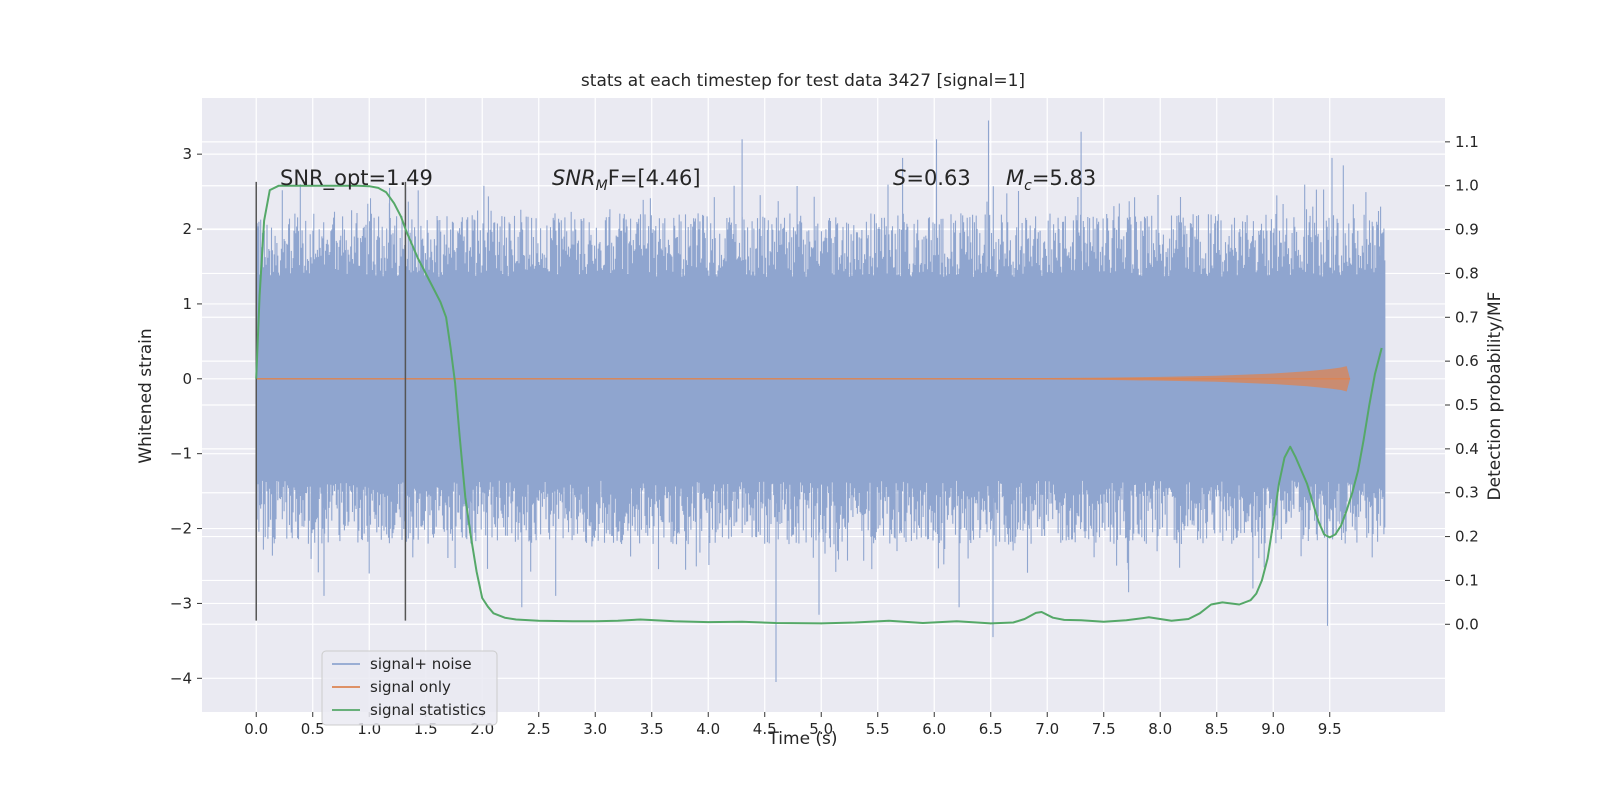  What do you see at coordinates (181, 454) in the screenshot?
I see `y-tick-label: −1` at bounding box center [181, 454].